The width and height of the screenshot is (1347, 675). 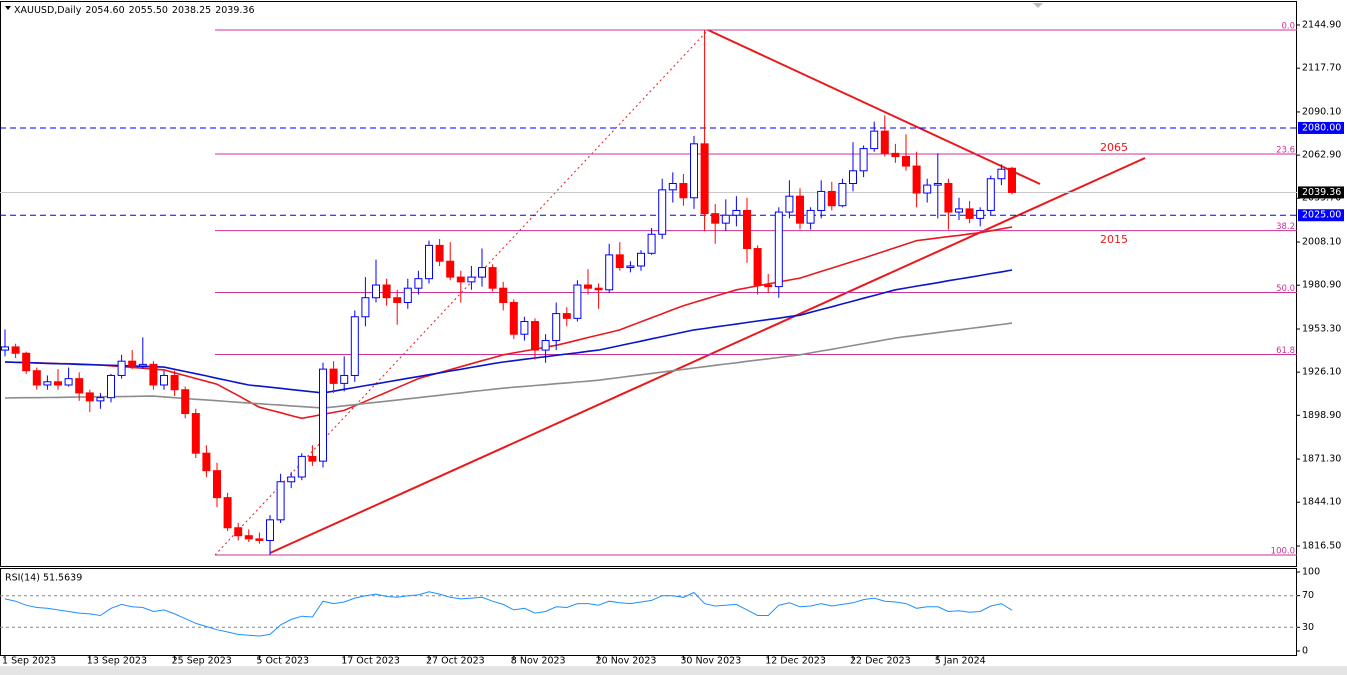 I want to click on rsi-line, so click(x=508, y=614).